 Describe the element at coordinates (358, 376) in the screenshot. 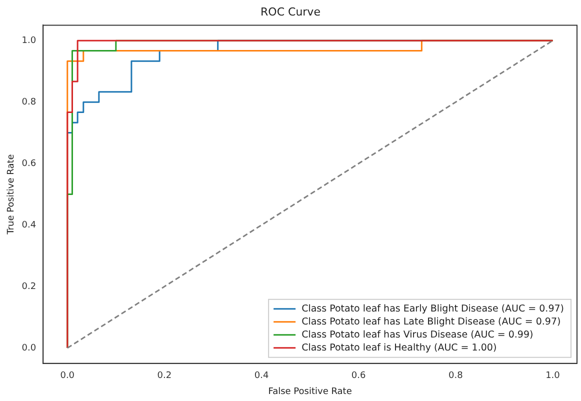

I see `x-tick-label: 0.6` at that location.